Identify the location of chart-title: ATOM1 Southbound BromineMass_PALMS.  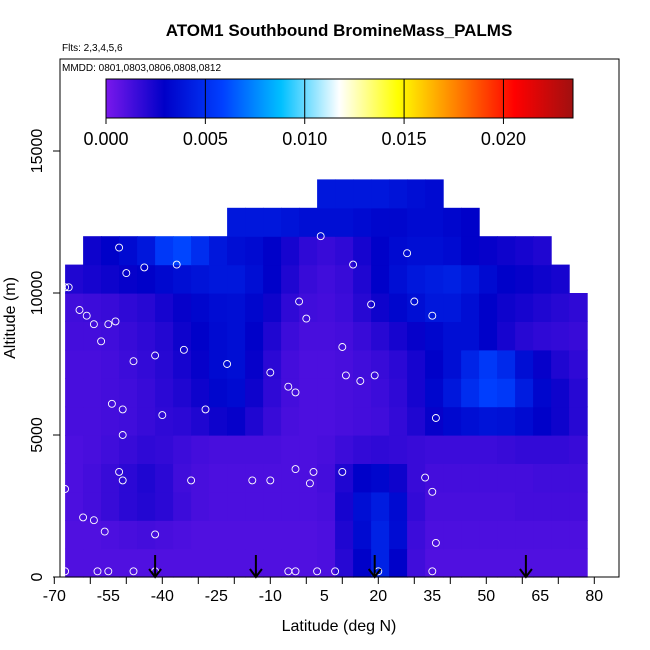
(339, 30).